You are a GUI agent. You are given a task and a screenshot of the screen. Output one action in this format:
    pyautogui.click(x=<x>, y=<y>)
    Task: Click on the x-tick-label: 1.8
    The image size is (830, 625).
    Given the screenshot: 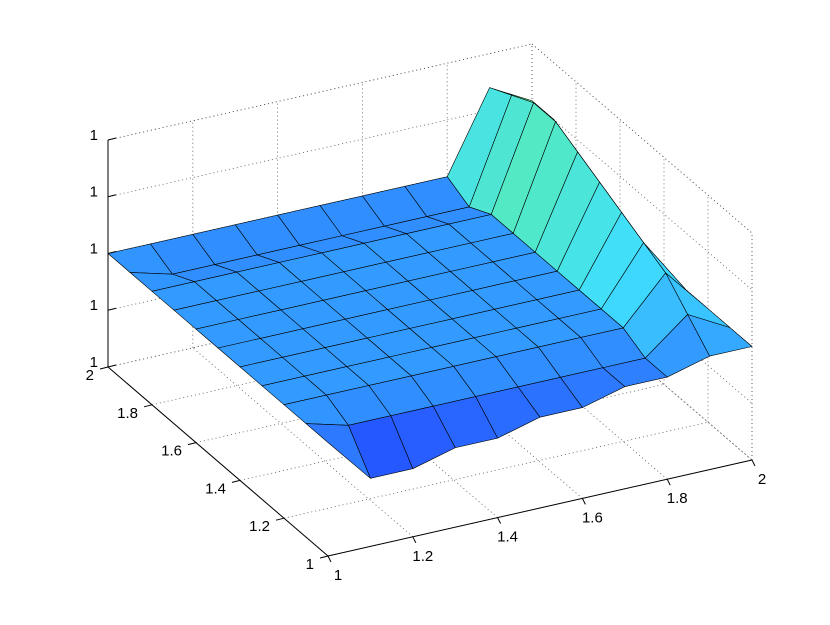 What is the action you would take?
    pyautogui.click(x=677, y=498)
    